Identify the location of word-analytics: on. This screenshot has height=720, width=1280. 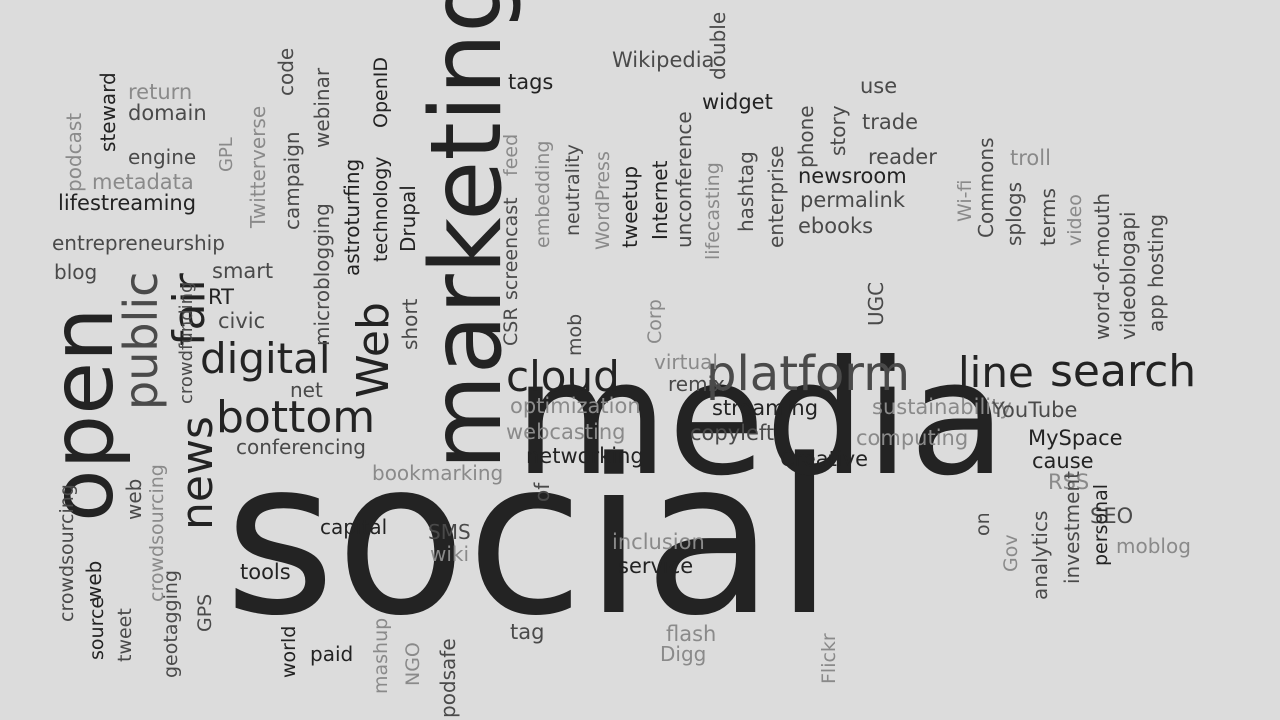
(983, 524).